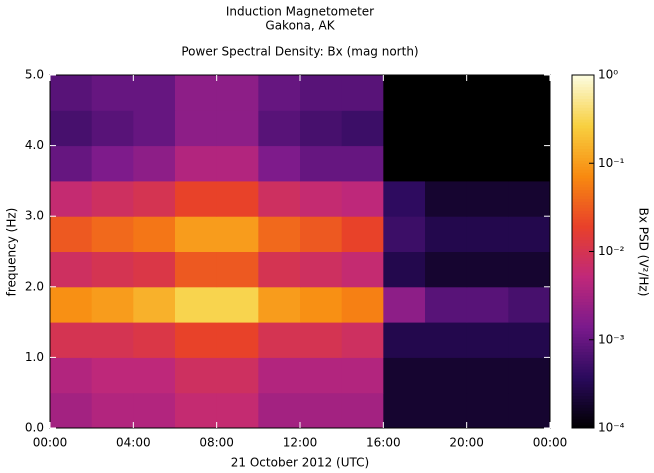 This screenshot has width=654, height=473. I want to click on x-tick-label: 16:00, so click(383, 443).